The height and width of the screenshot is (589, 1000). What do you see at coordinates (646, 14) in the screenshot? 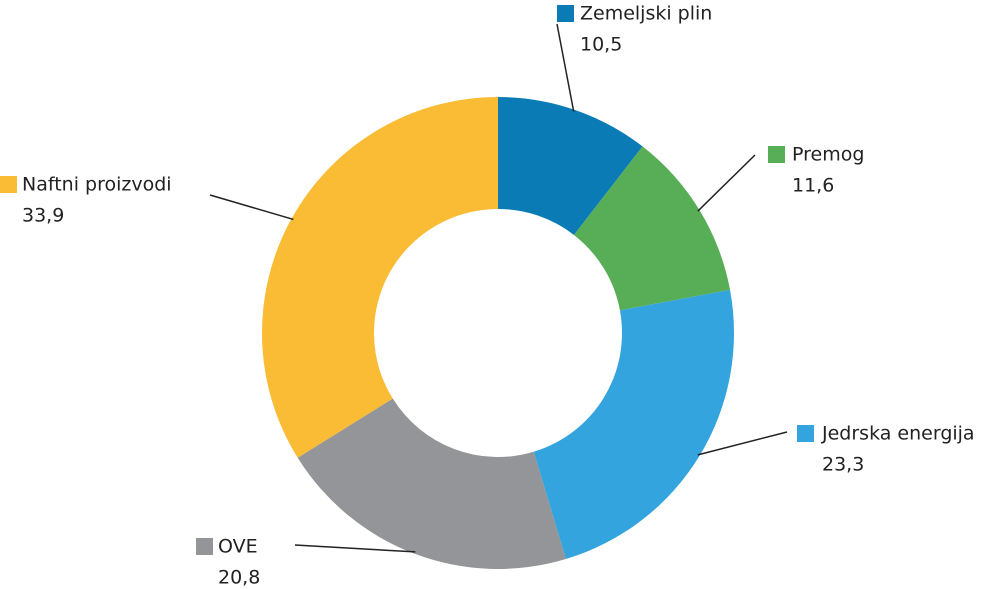
I see `slice-label: Zemeljski plin` at bounding box center [646, 14].